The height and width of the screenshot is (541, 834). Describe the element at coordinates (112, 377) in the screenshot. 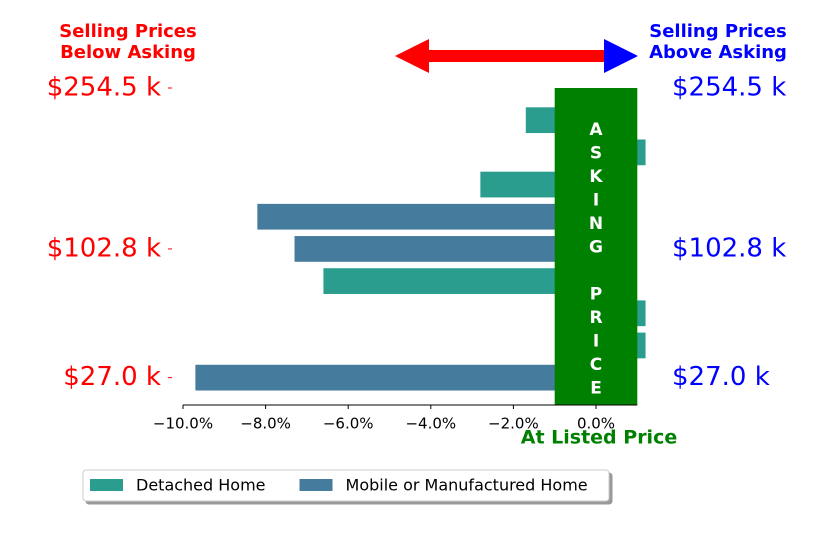

I see `y-tick-label: $27.0 k` at that location.